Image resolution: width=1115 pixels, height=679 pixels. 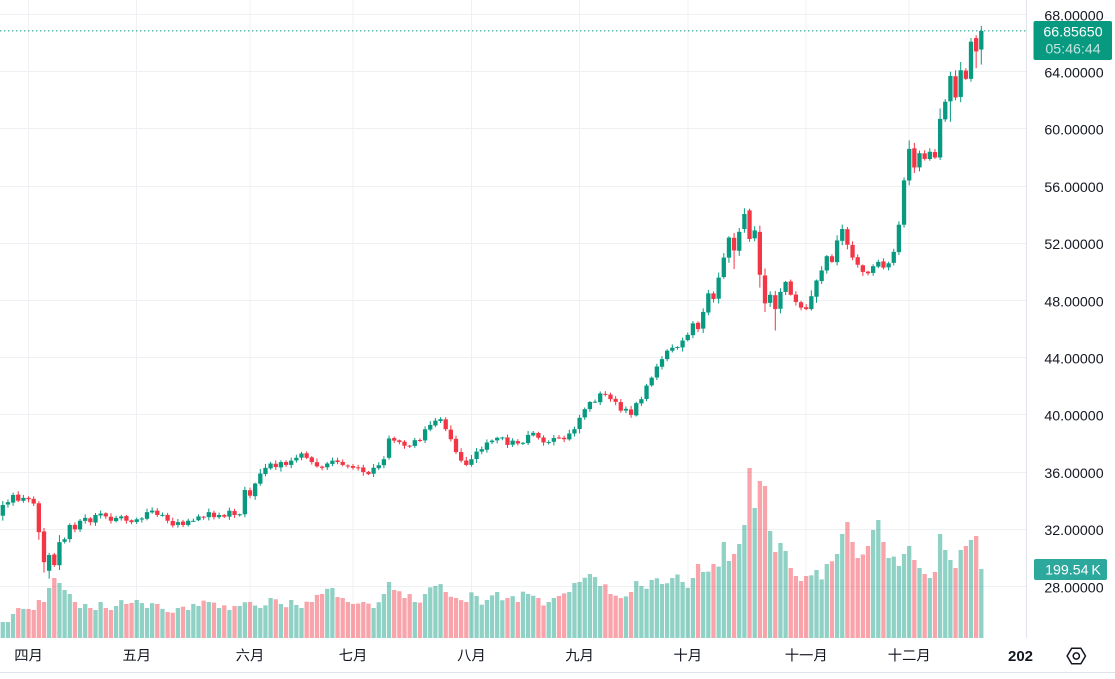 I want to click on svg-text: 05:46:44, so click(x=1072, y=50).